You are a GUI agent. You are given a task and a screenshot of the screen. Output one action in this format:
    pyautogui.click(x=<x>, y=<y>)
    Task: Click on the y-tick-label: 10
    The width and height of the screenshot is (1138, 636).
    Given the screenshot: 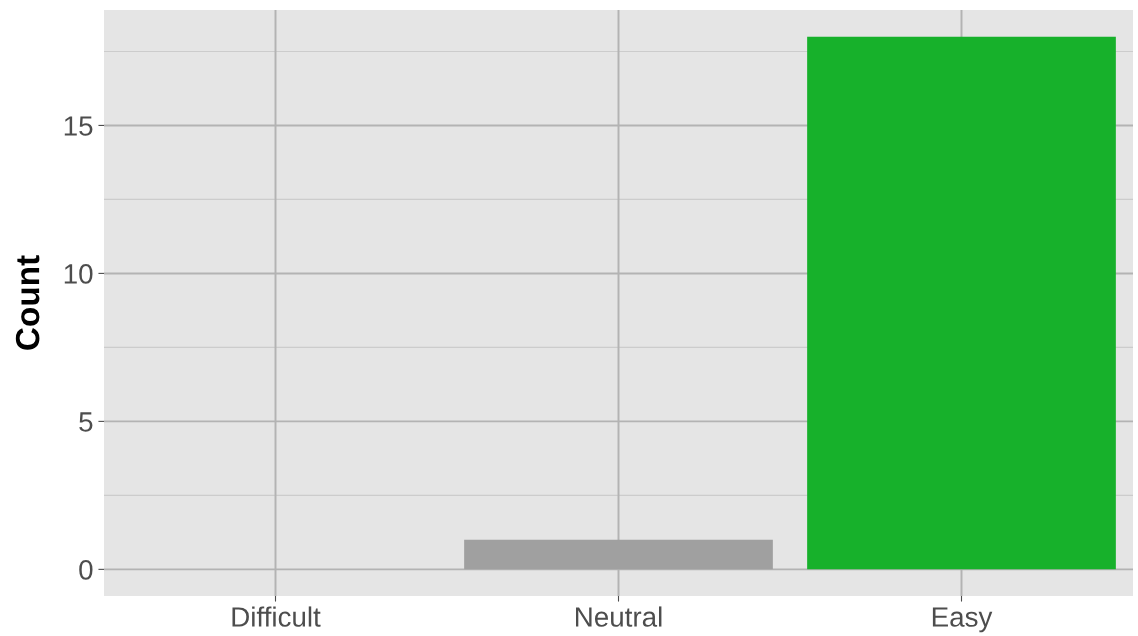 What is the action you would take?
    pyautogui.click(x=78, y=274)
    